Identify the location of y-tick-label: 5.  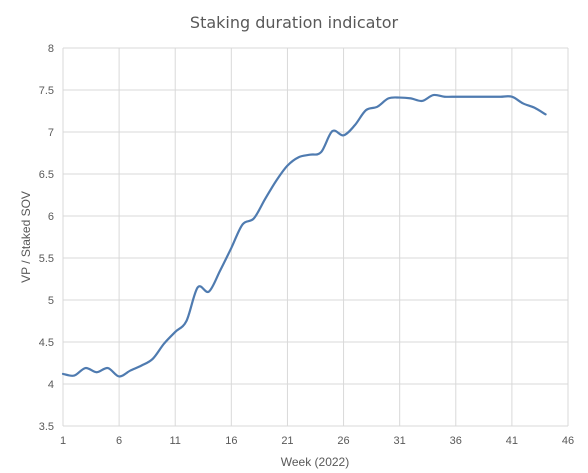
(51, 301).